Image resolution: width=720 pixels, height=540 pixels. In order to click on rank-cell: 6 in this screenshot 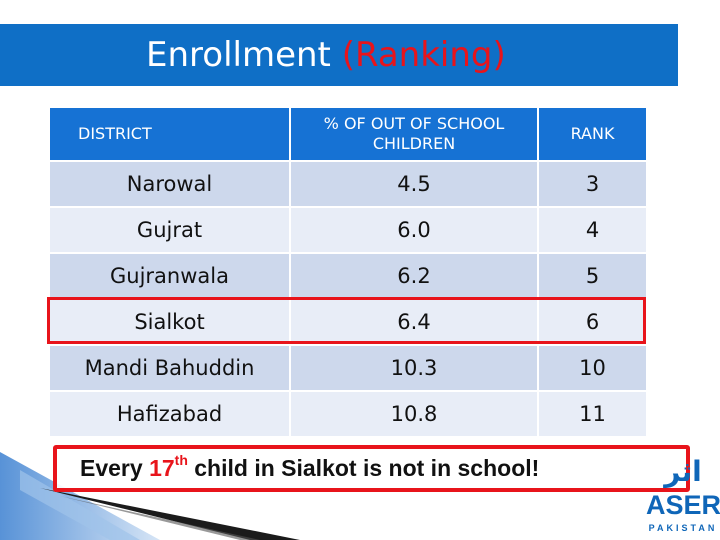, I will do `click(593, 322)`.